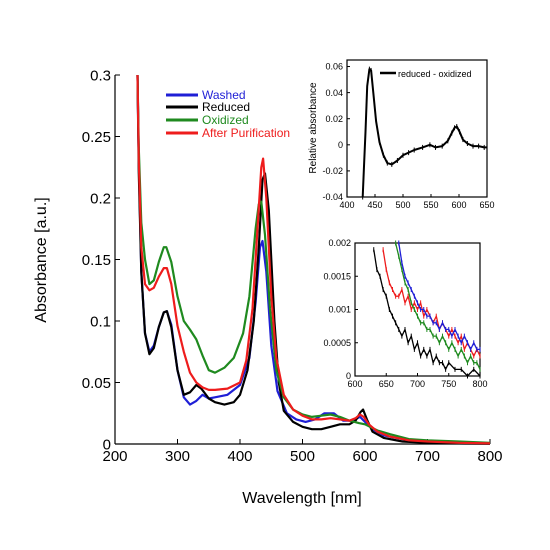 This screenshot has width=550, height=550. I want to click on legend-label-reduced: Reduced, so click(226, 107).